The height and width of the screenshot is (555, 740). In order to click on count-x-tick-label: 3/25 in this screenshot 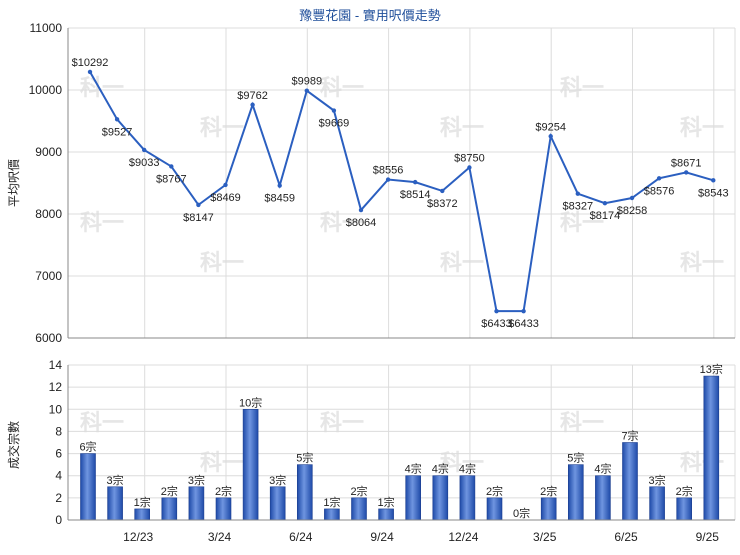, I will do `click(545, 537)`.